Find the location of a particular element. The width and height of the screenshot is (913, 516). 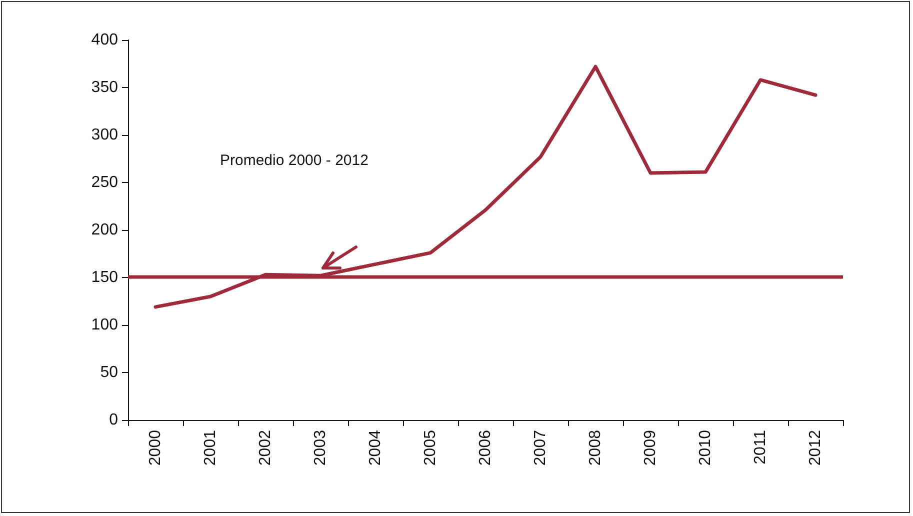

y-tick-label: 300 is located at coordinates (104, 135).